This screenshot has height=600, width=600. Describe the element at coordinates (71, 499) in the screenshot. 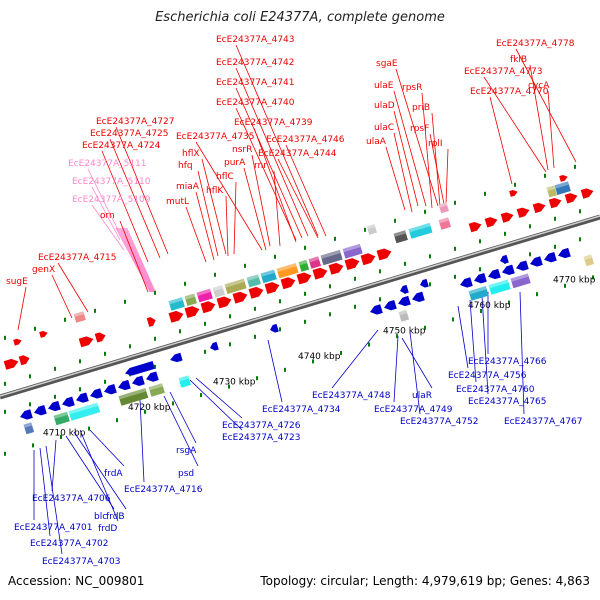

I see `gene-label: EcE24377A_4706` at that location.